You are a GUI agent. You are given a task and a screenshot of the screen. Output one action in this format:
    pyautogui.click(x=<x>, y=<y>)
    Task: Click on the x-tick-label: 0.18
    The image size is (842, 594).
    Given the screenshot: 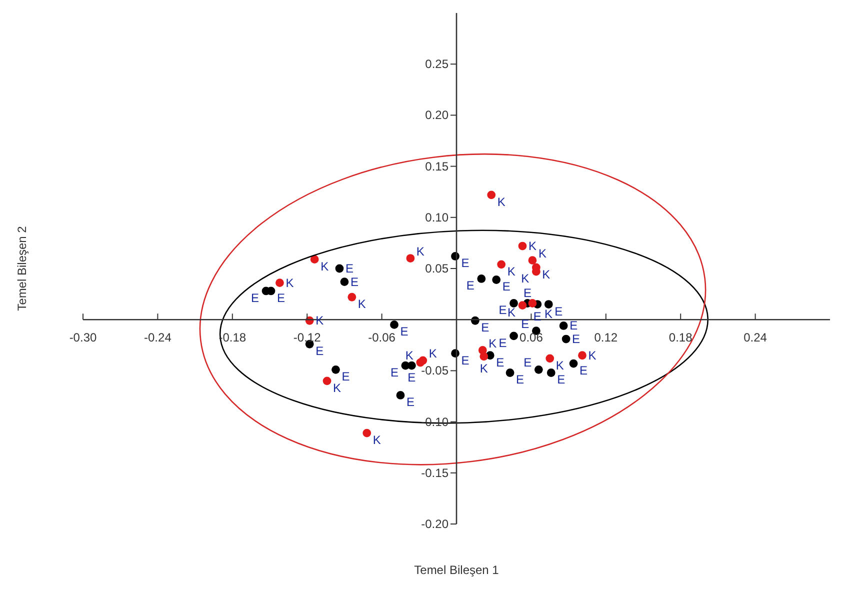 What is the action you would take?
    pyautogui.click(x=680, y=337)
    